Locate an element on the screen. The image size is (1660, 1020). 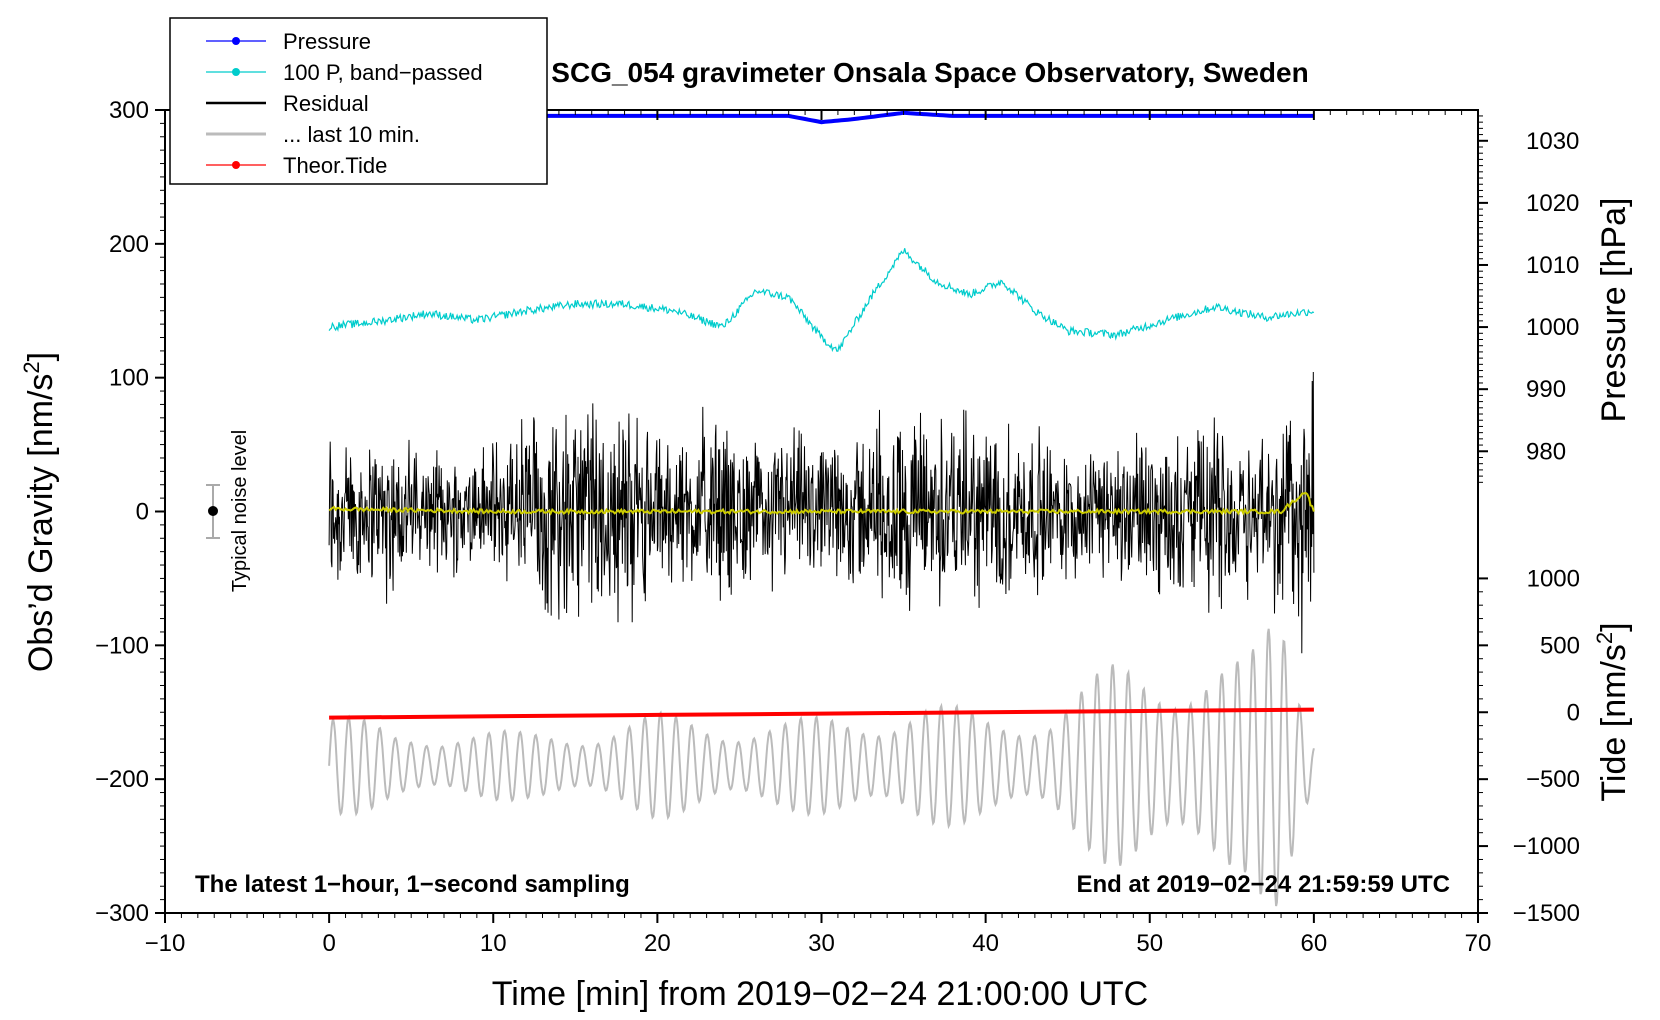
smoothed-residual-series is located at coordinates (821, 503).